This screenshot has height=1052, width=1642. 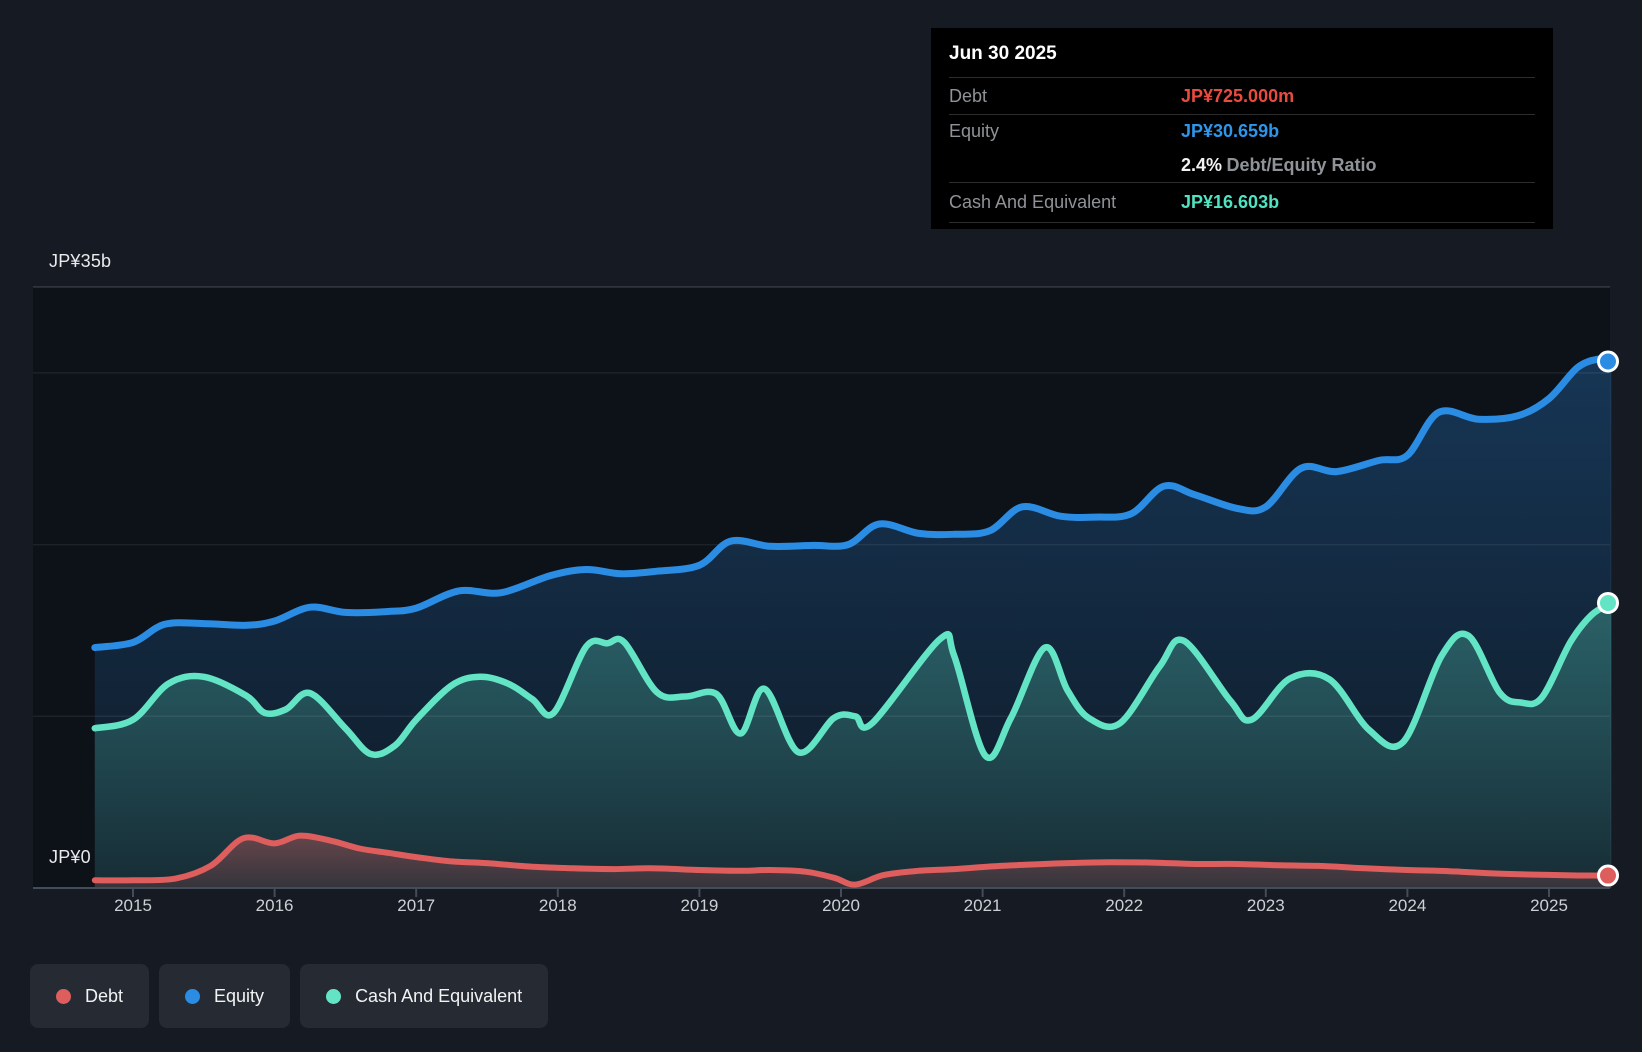 I want to click on legend-label: Equity, so click(x=239, y=995).